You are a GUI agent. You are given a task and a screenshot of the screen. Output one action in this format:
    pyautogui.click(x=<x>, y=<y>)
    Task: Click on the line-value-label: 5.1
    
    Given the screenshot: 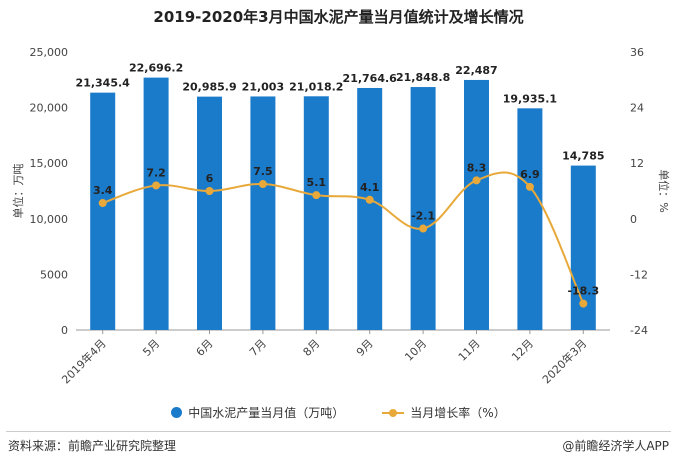 What is the action you would take?
    pyautogui.click(x=317, y=182)
    